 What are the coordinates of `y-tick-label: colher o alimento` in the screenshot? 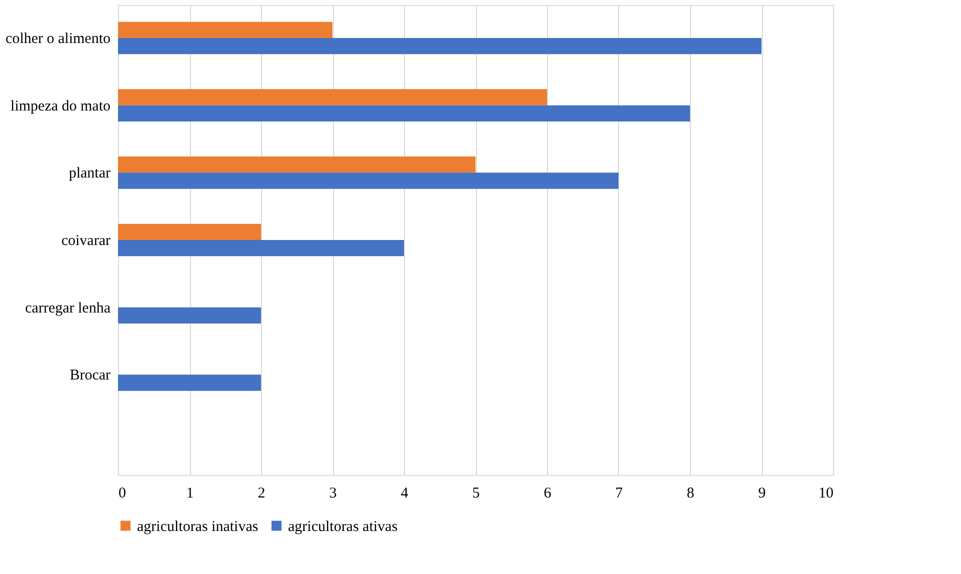 It's located at (58, 38).